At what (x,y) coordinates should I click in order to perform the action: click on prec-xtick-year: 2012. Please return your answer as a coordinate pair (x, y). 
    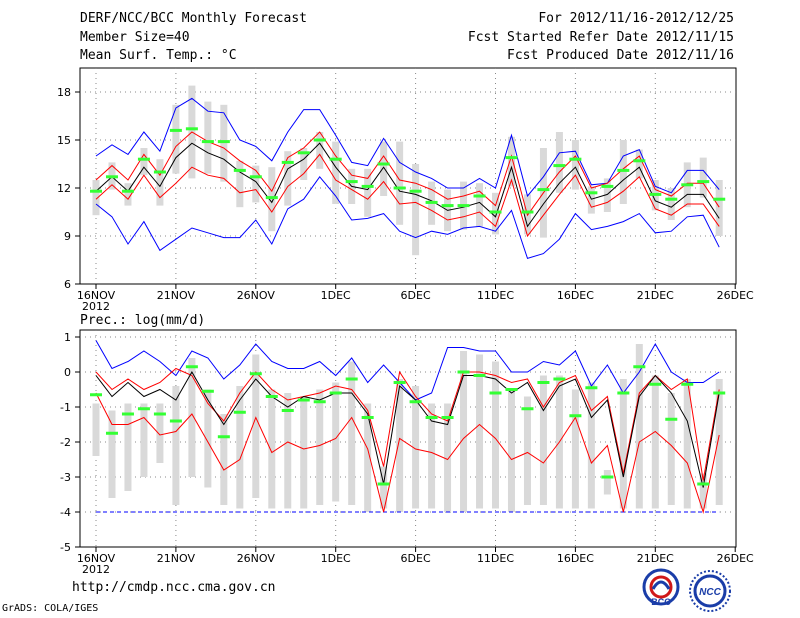
    Looking at the image, I should click on (96, 569).